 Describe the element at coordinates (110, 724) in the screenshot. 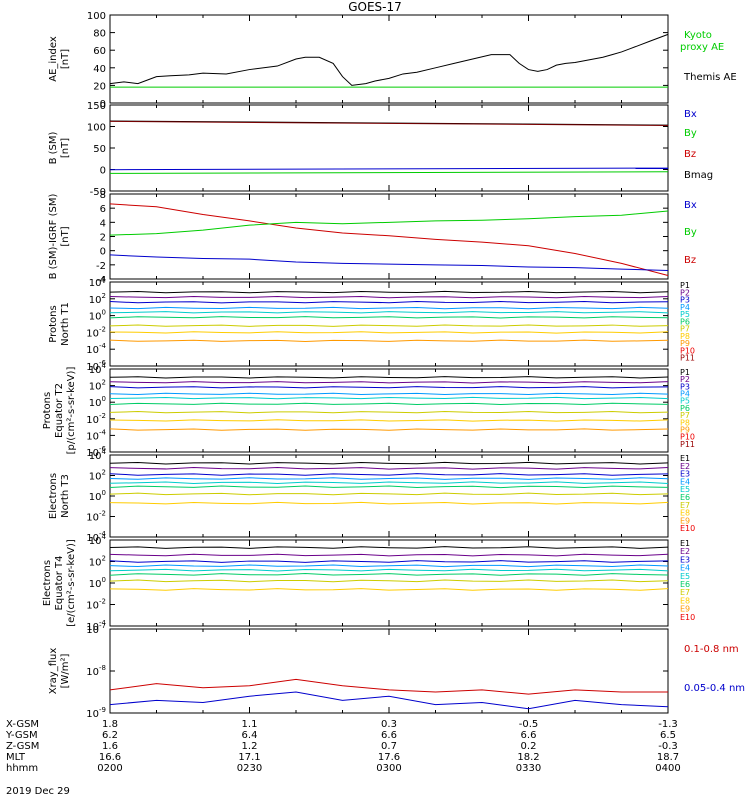

I see `axis-value-x-gsm-0: 1.8` at that location.